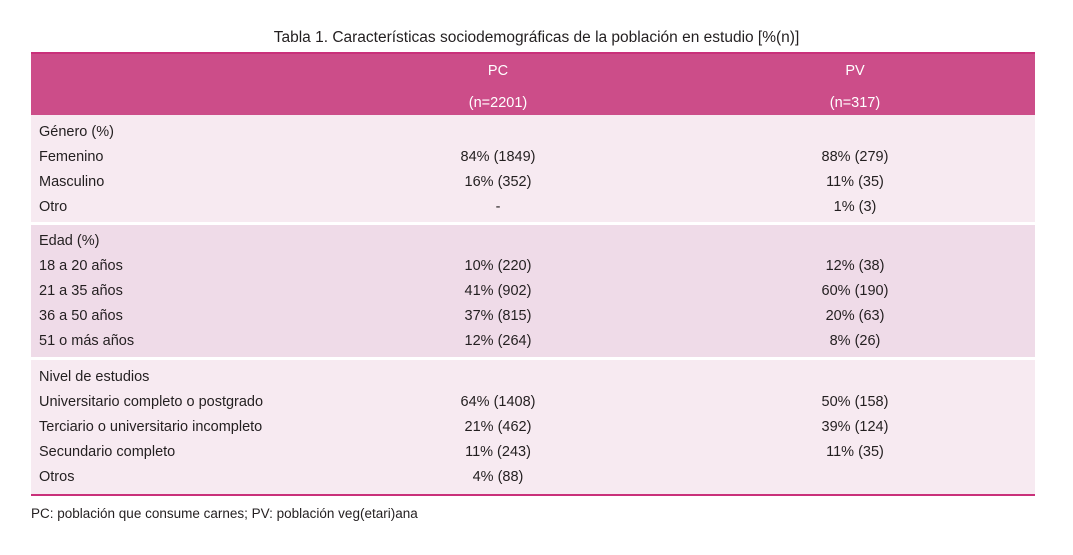 This screenshot has height=555, width=1073. What do you see at coordinates (855, 266) in the screenshot?
I see `pv-value: 12% (38)` at bounding box center [855, 266].